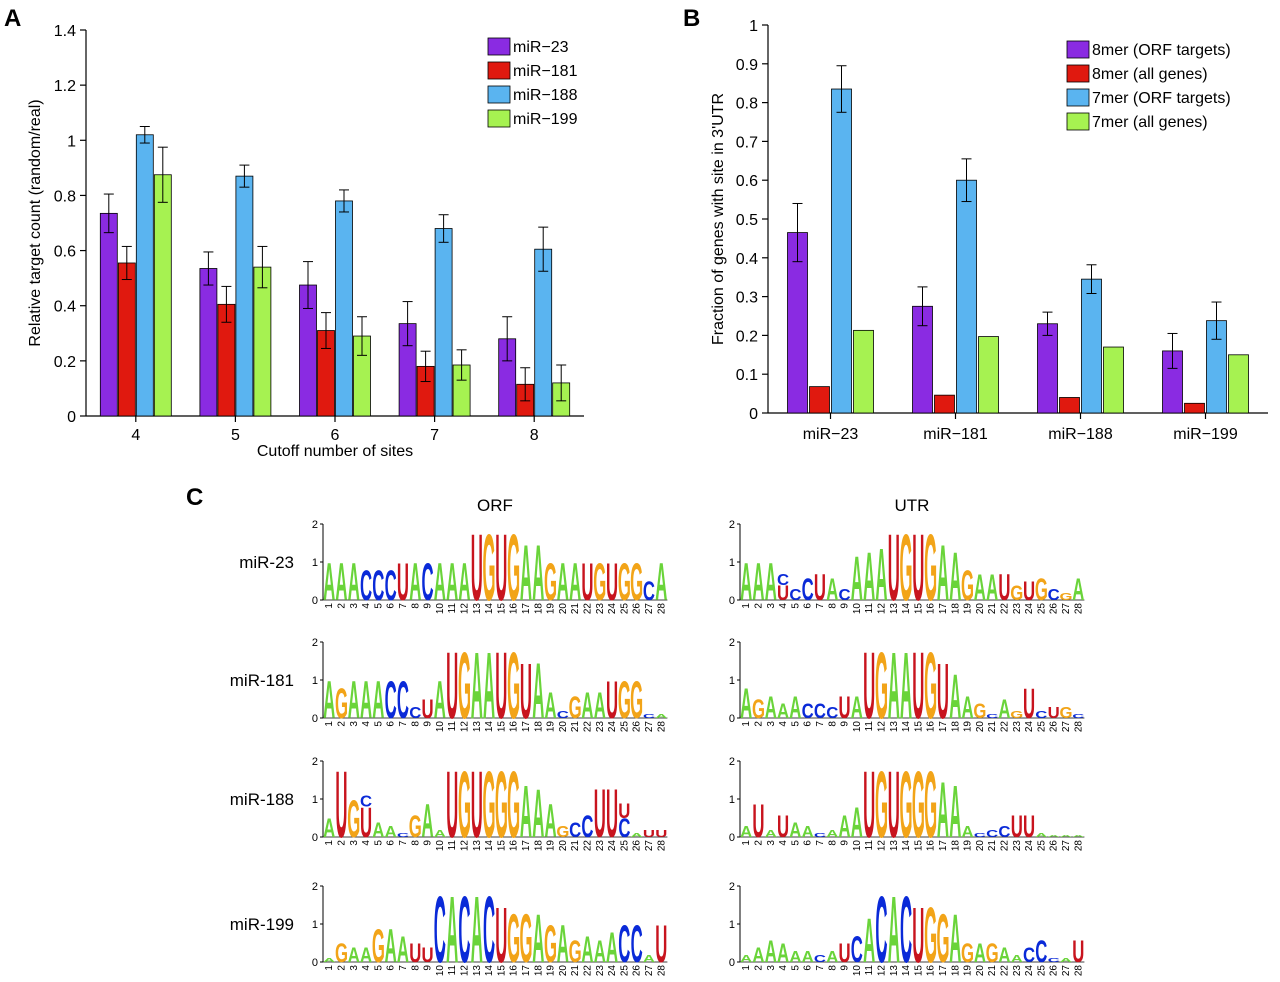 This screenshot has width=1280, height=982. Describe the element at coordinates (820, 968) in the screenshot. I see `logo-position-label: 7` at that location.